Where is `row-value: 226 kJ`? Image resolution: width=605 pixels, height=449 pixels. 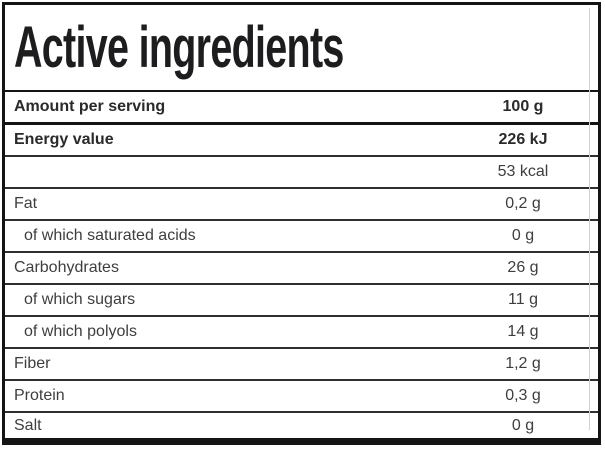 row-value: 226 kJ is located at coordinates (523, 139).